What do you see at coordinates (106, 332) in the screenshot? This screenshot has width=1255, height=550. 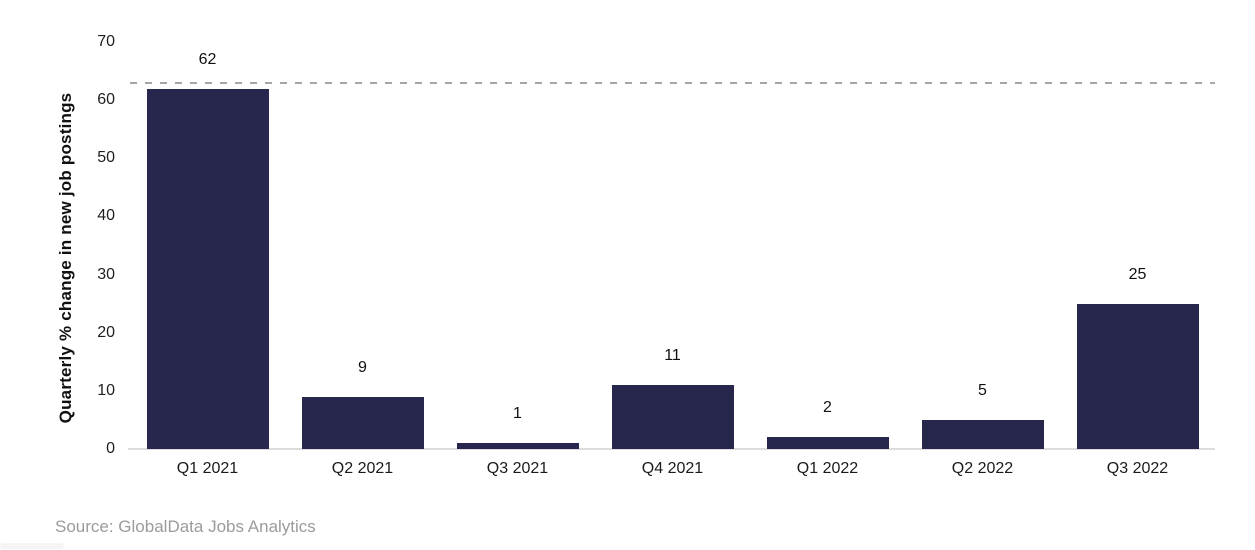 I see `y-axis-tick-label: 20` at bounding box center [106, 332].